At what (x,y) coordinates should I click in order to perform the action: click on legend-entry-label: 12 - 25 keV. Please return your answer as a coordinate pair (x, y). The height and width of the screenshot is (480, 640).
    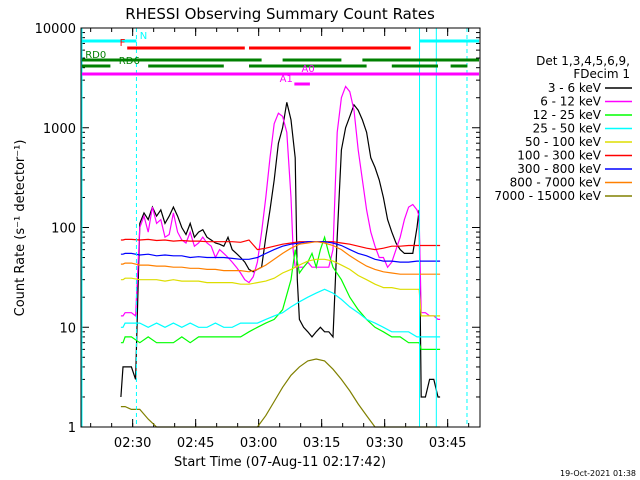
    Looking at the image, I should click on (567, 115).